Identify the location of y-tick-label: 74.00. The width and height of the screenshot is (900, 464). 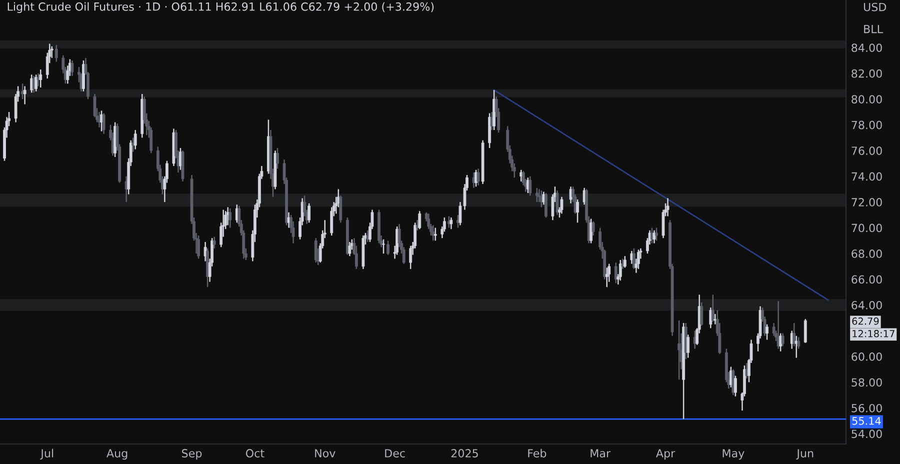
(867, 176).